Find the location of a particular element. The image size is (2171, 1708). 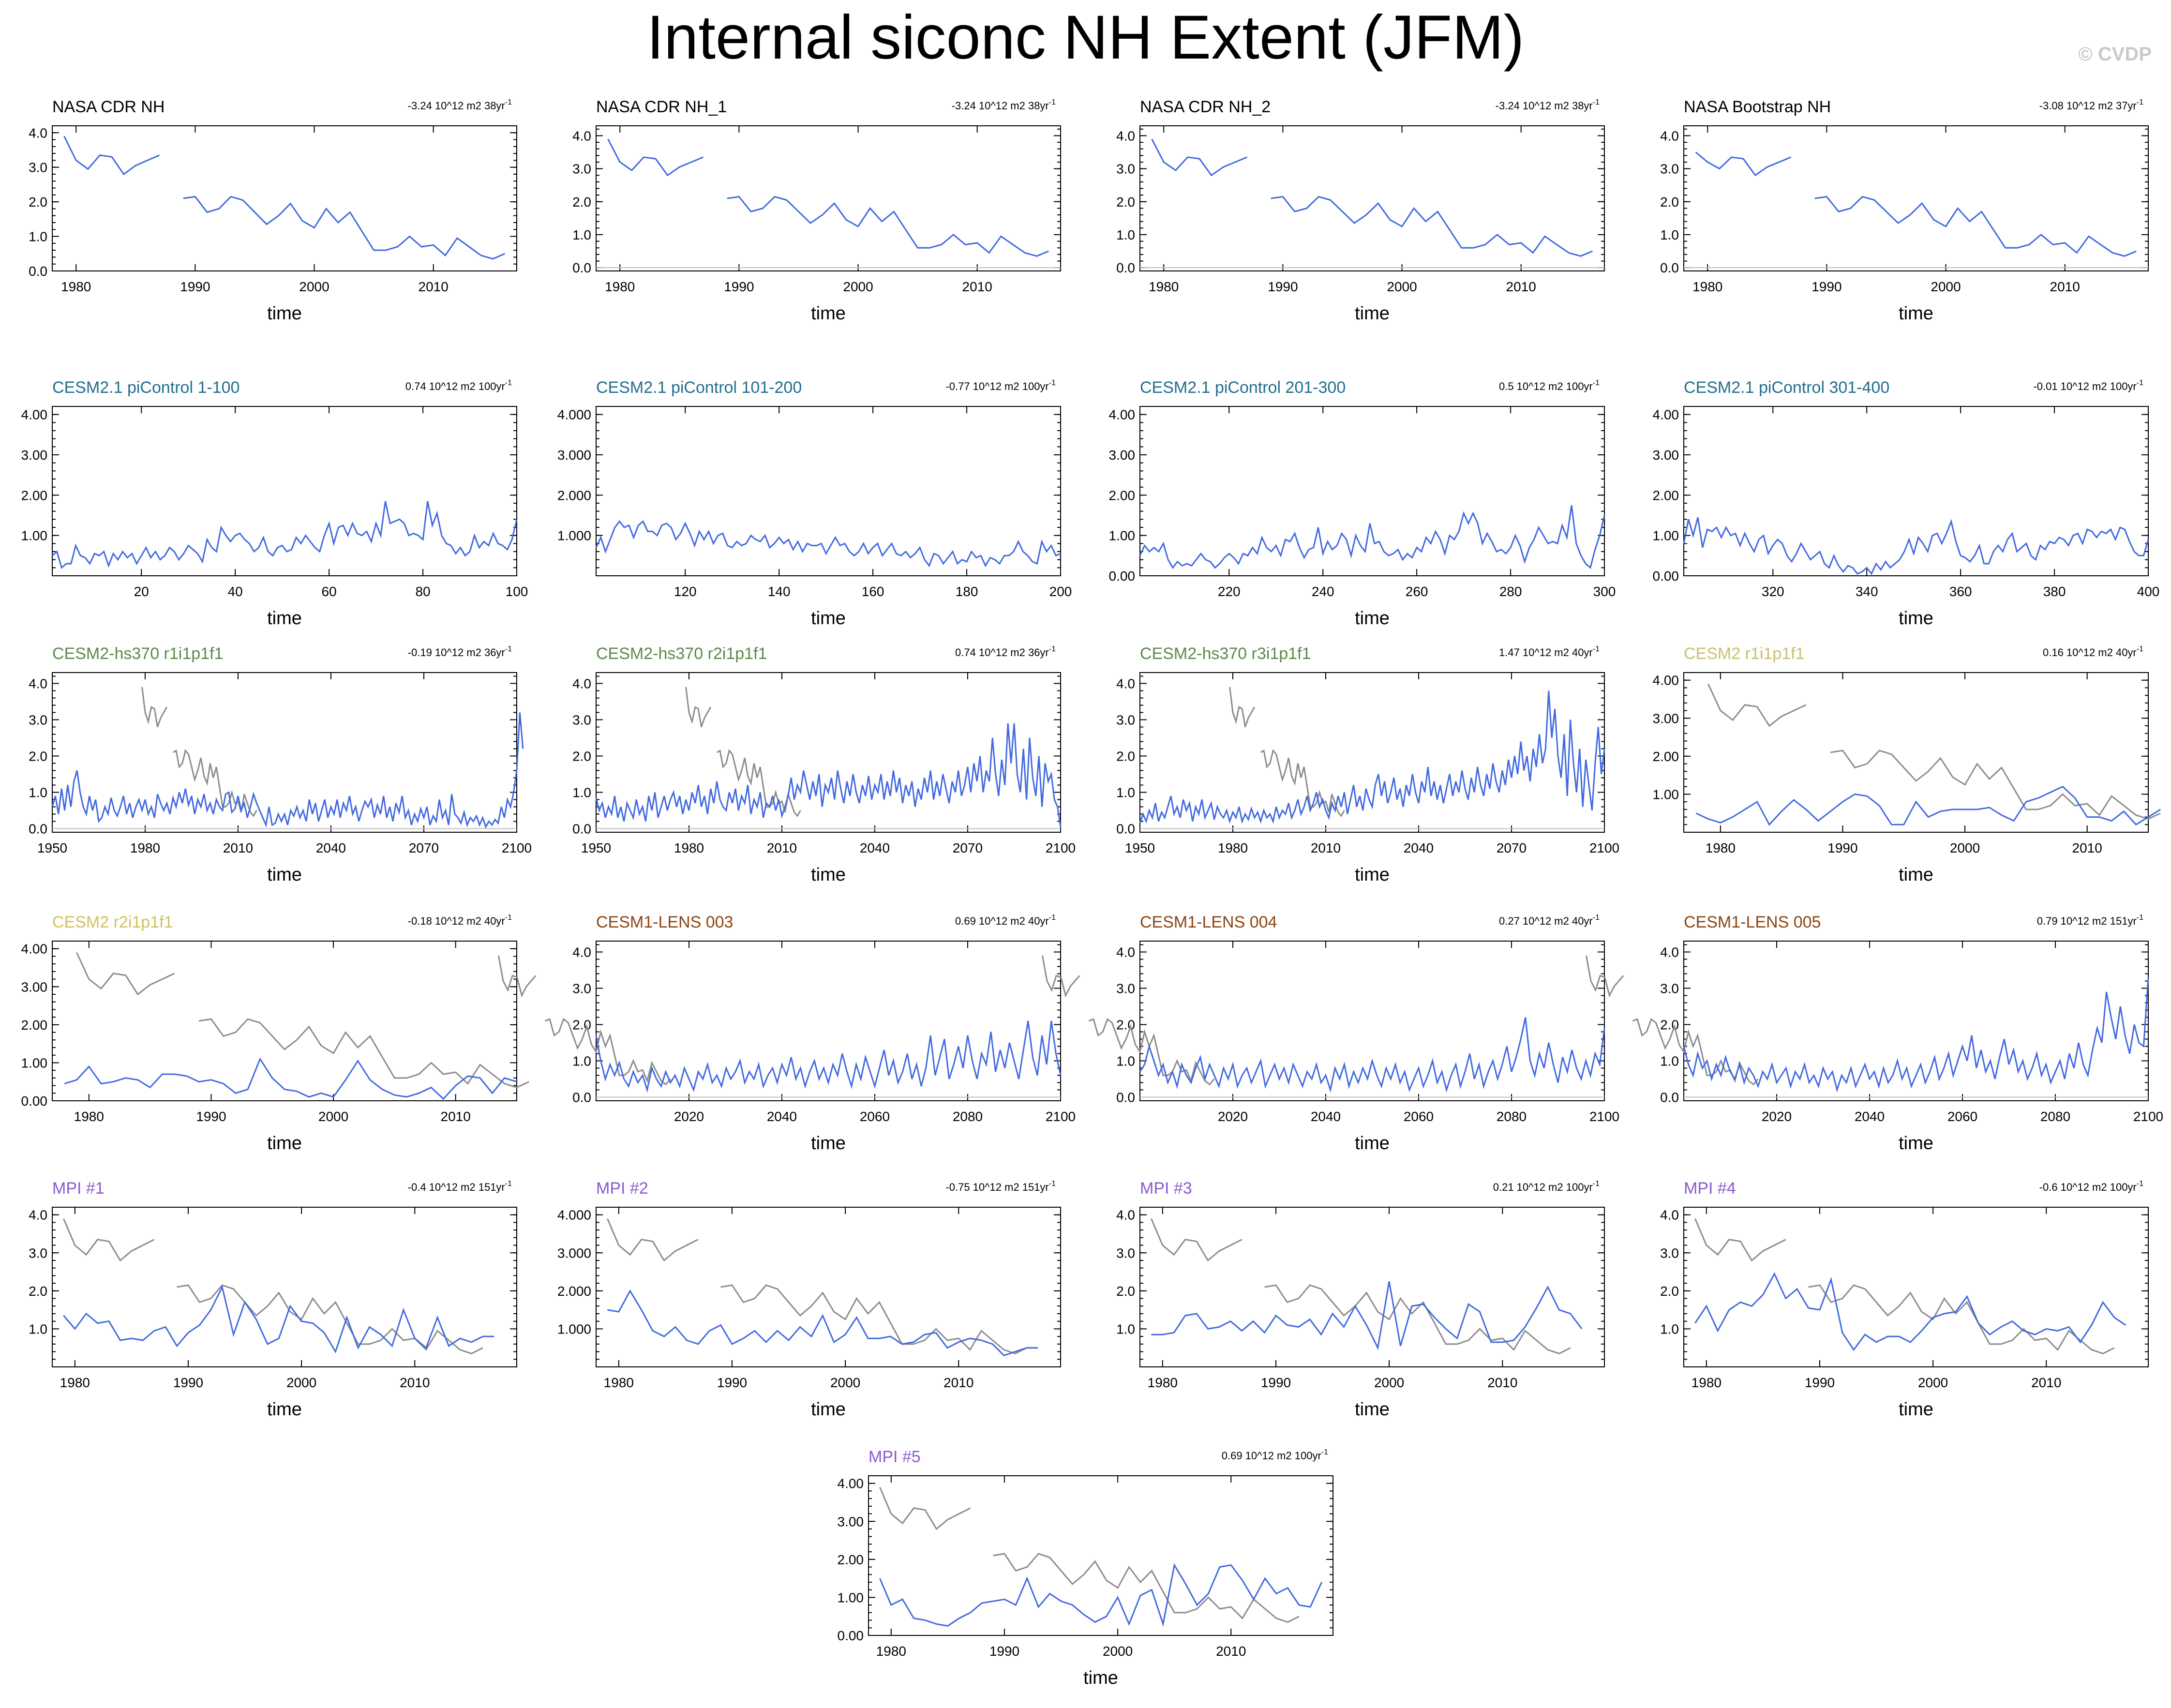

x-tick-label: 1950 is located at coordinates (52, 847).